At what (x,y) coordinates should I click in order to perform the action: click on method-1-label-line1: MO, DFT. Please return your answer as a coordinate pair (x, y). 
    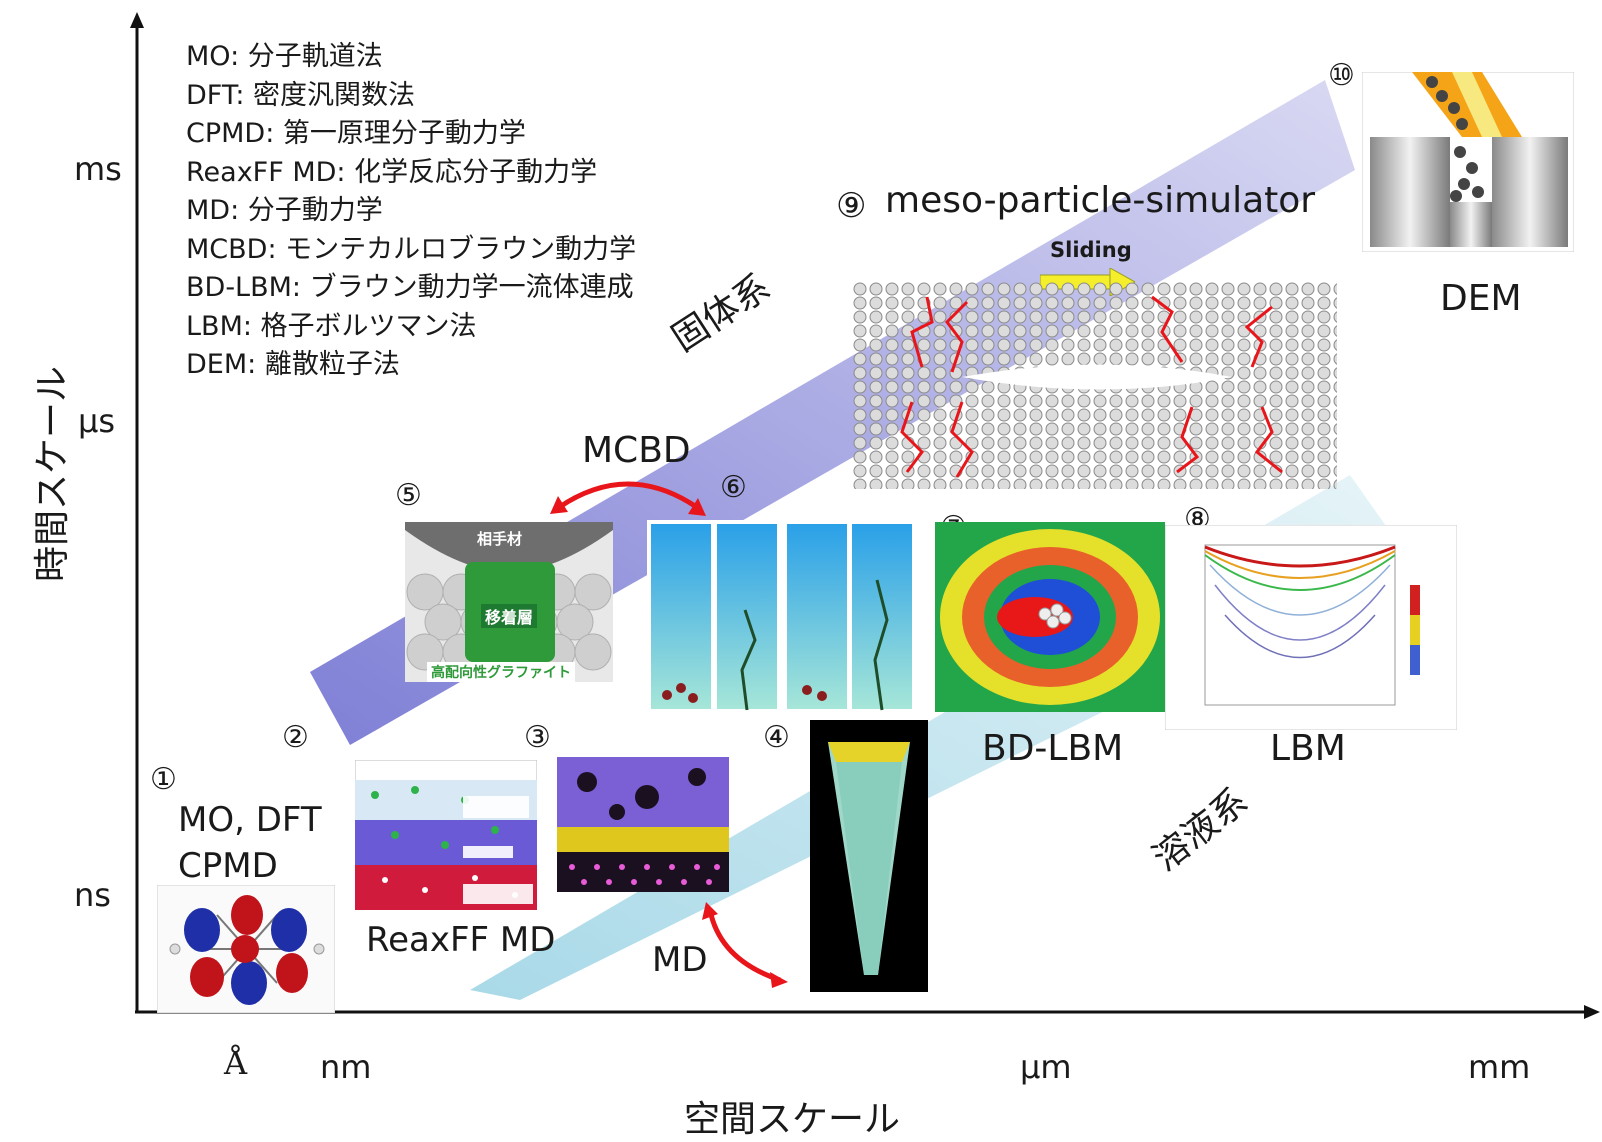
    Looking at the image, I should click on (250, 820).